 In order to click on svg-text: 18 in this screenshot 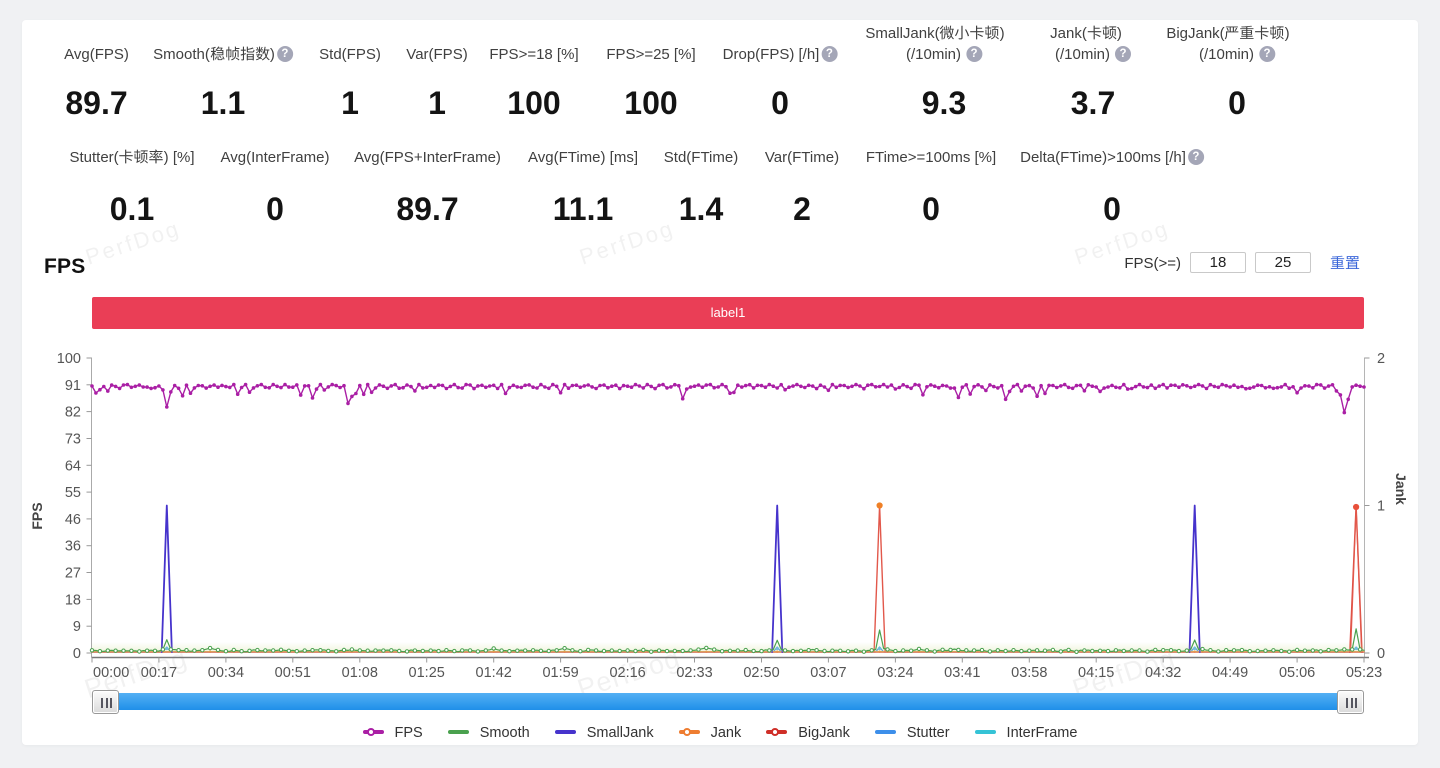, I will do `click(73, 600)`.